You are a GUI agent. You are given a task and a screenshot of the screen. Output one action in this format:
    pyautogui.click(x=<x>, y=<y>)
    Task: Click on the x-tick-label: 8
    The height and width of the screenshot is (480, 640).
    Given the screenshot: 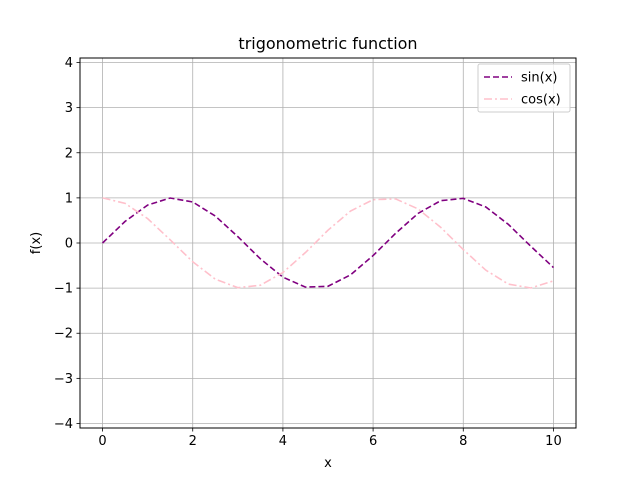 What is the action you would take?
    pyautogui.click(x=463, y=441)
    